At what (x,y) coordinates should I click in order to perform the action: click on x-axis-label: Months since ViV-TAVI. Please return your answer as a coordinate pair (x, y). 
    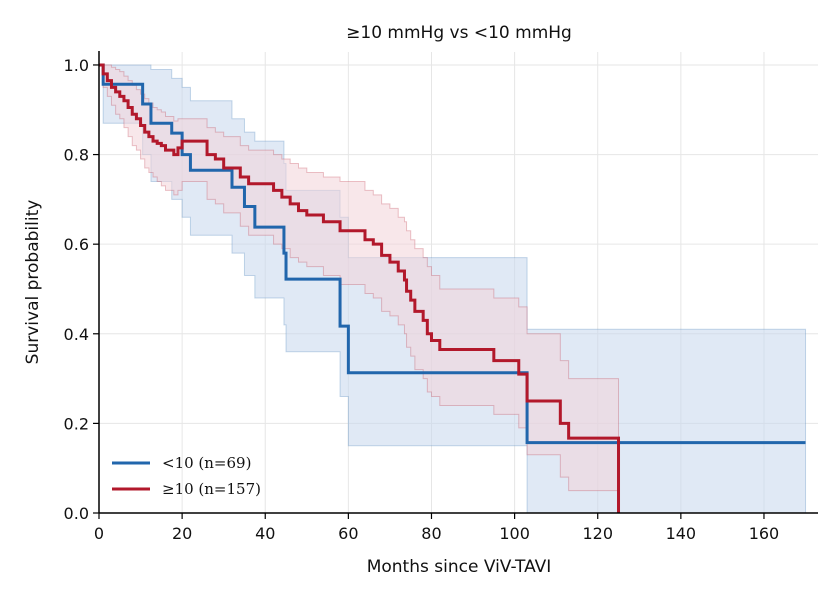
    Looking at the image, I should click on (459, 567).